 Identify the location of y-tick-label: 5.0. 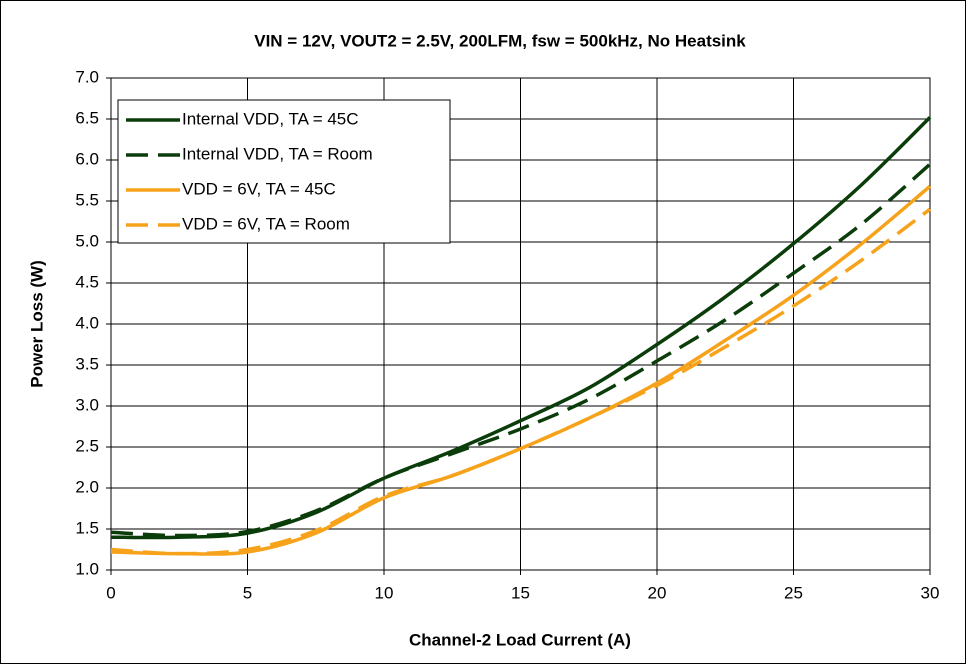
(87, 240).